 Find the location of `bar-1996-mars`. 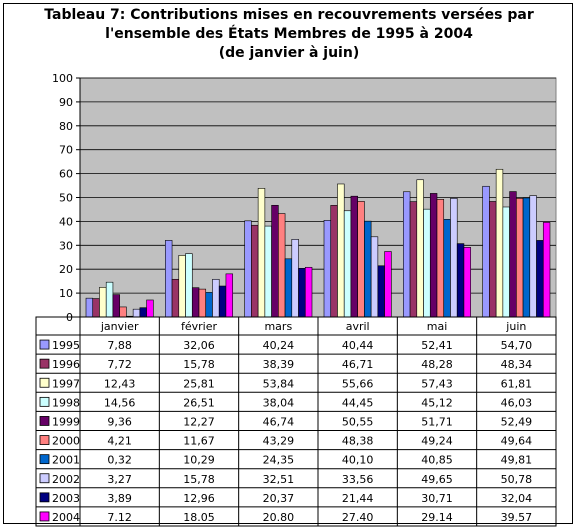

bar-1996-mars is located at coordinates (255, 271).